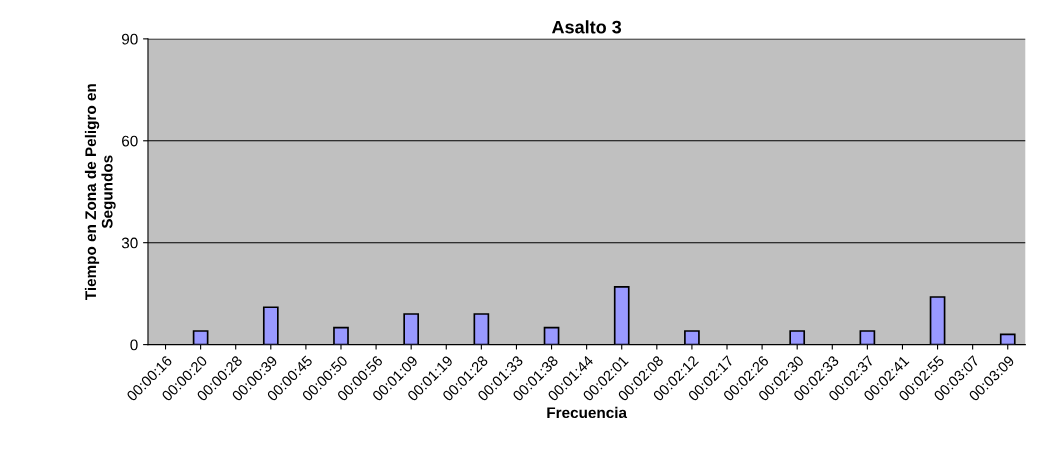 This screenshot has width=1057, height=474. I want to click on y-tick-label: 90, so click(129, 39).